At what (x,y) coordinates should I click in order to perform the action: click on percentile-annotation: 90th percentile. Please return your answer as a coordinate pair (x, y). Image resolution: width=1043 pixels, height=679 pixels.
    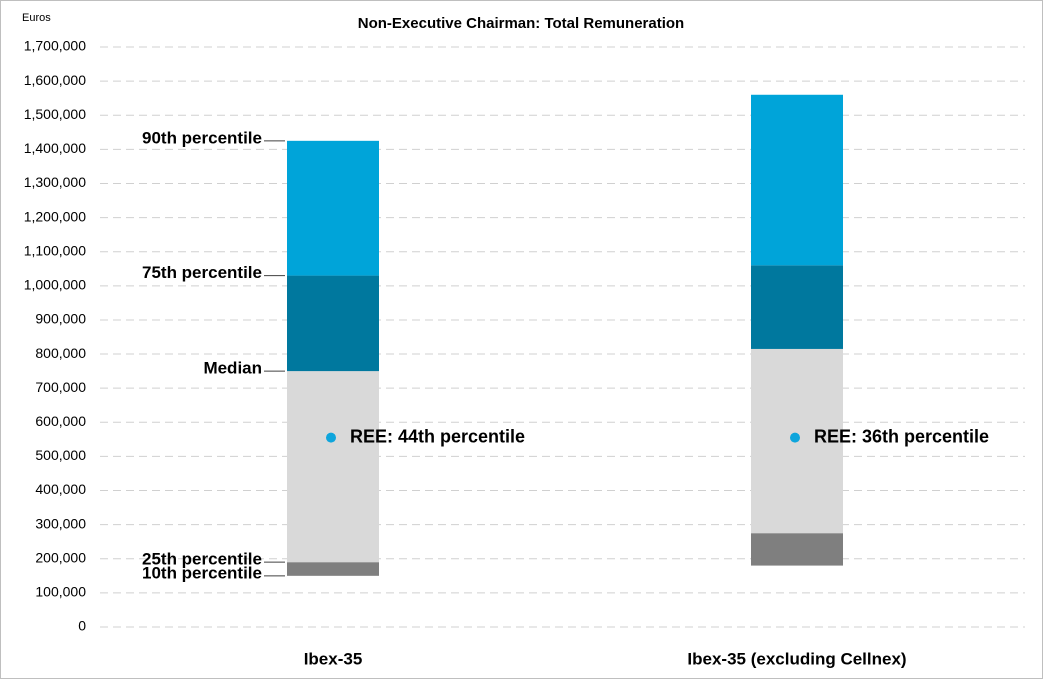
    Looking at the image, I should click on (202, 137).